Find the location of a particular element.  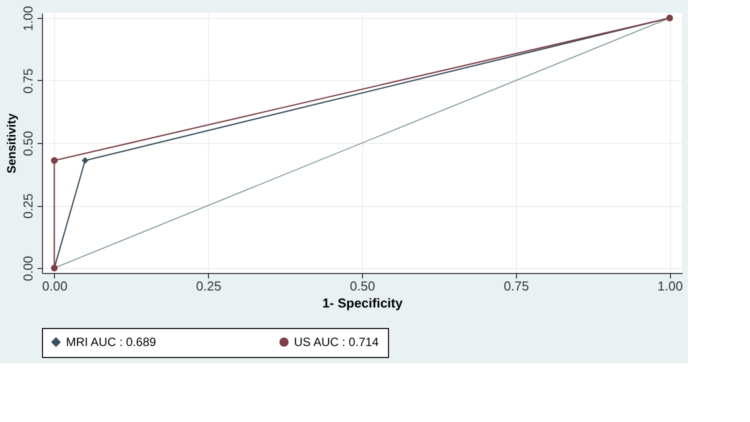

x-tick-label: 0.50 is located at coordinates (363, 286).